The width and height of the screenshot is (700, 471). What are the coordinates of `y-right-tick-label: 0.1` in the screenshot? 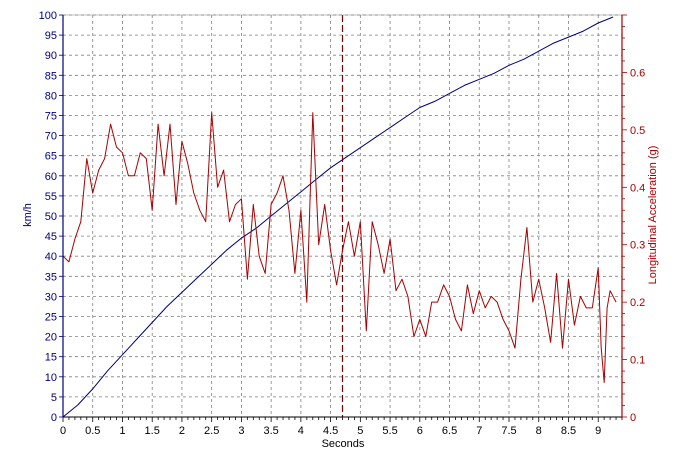 It's located at (637, 361).